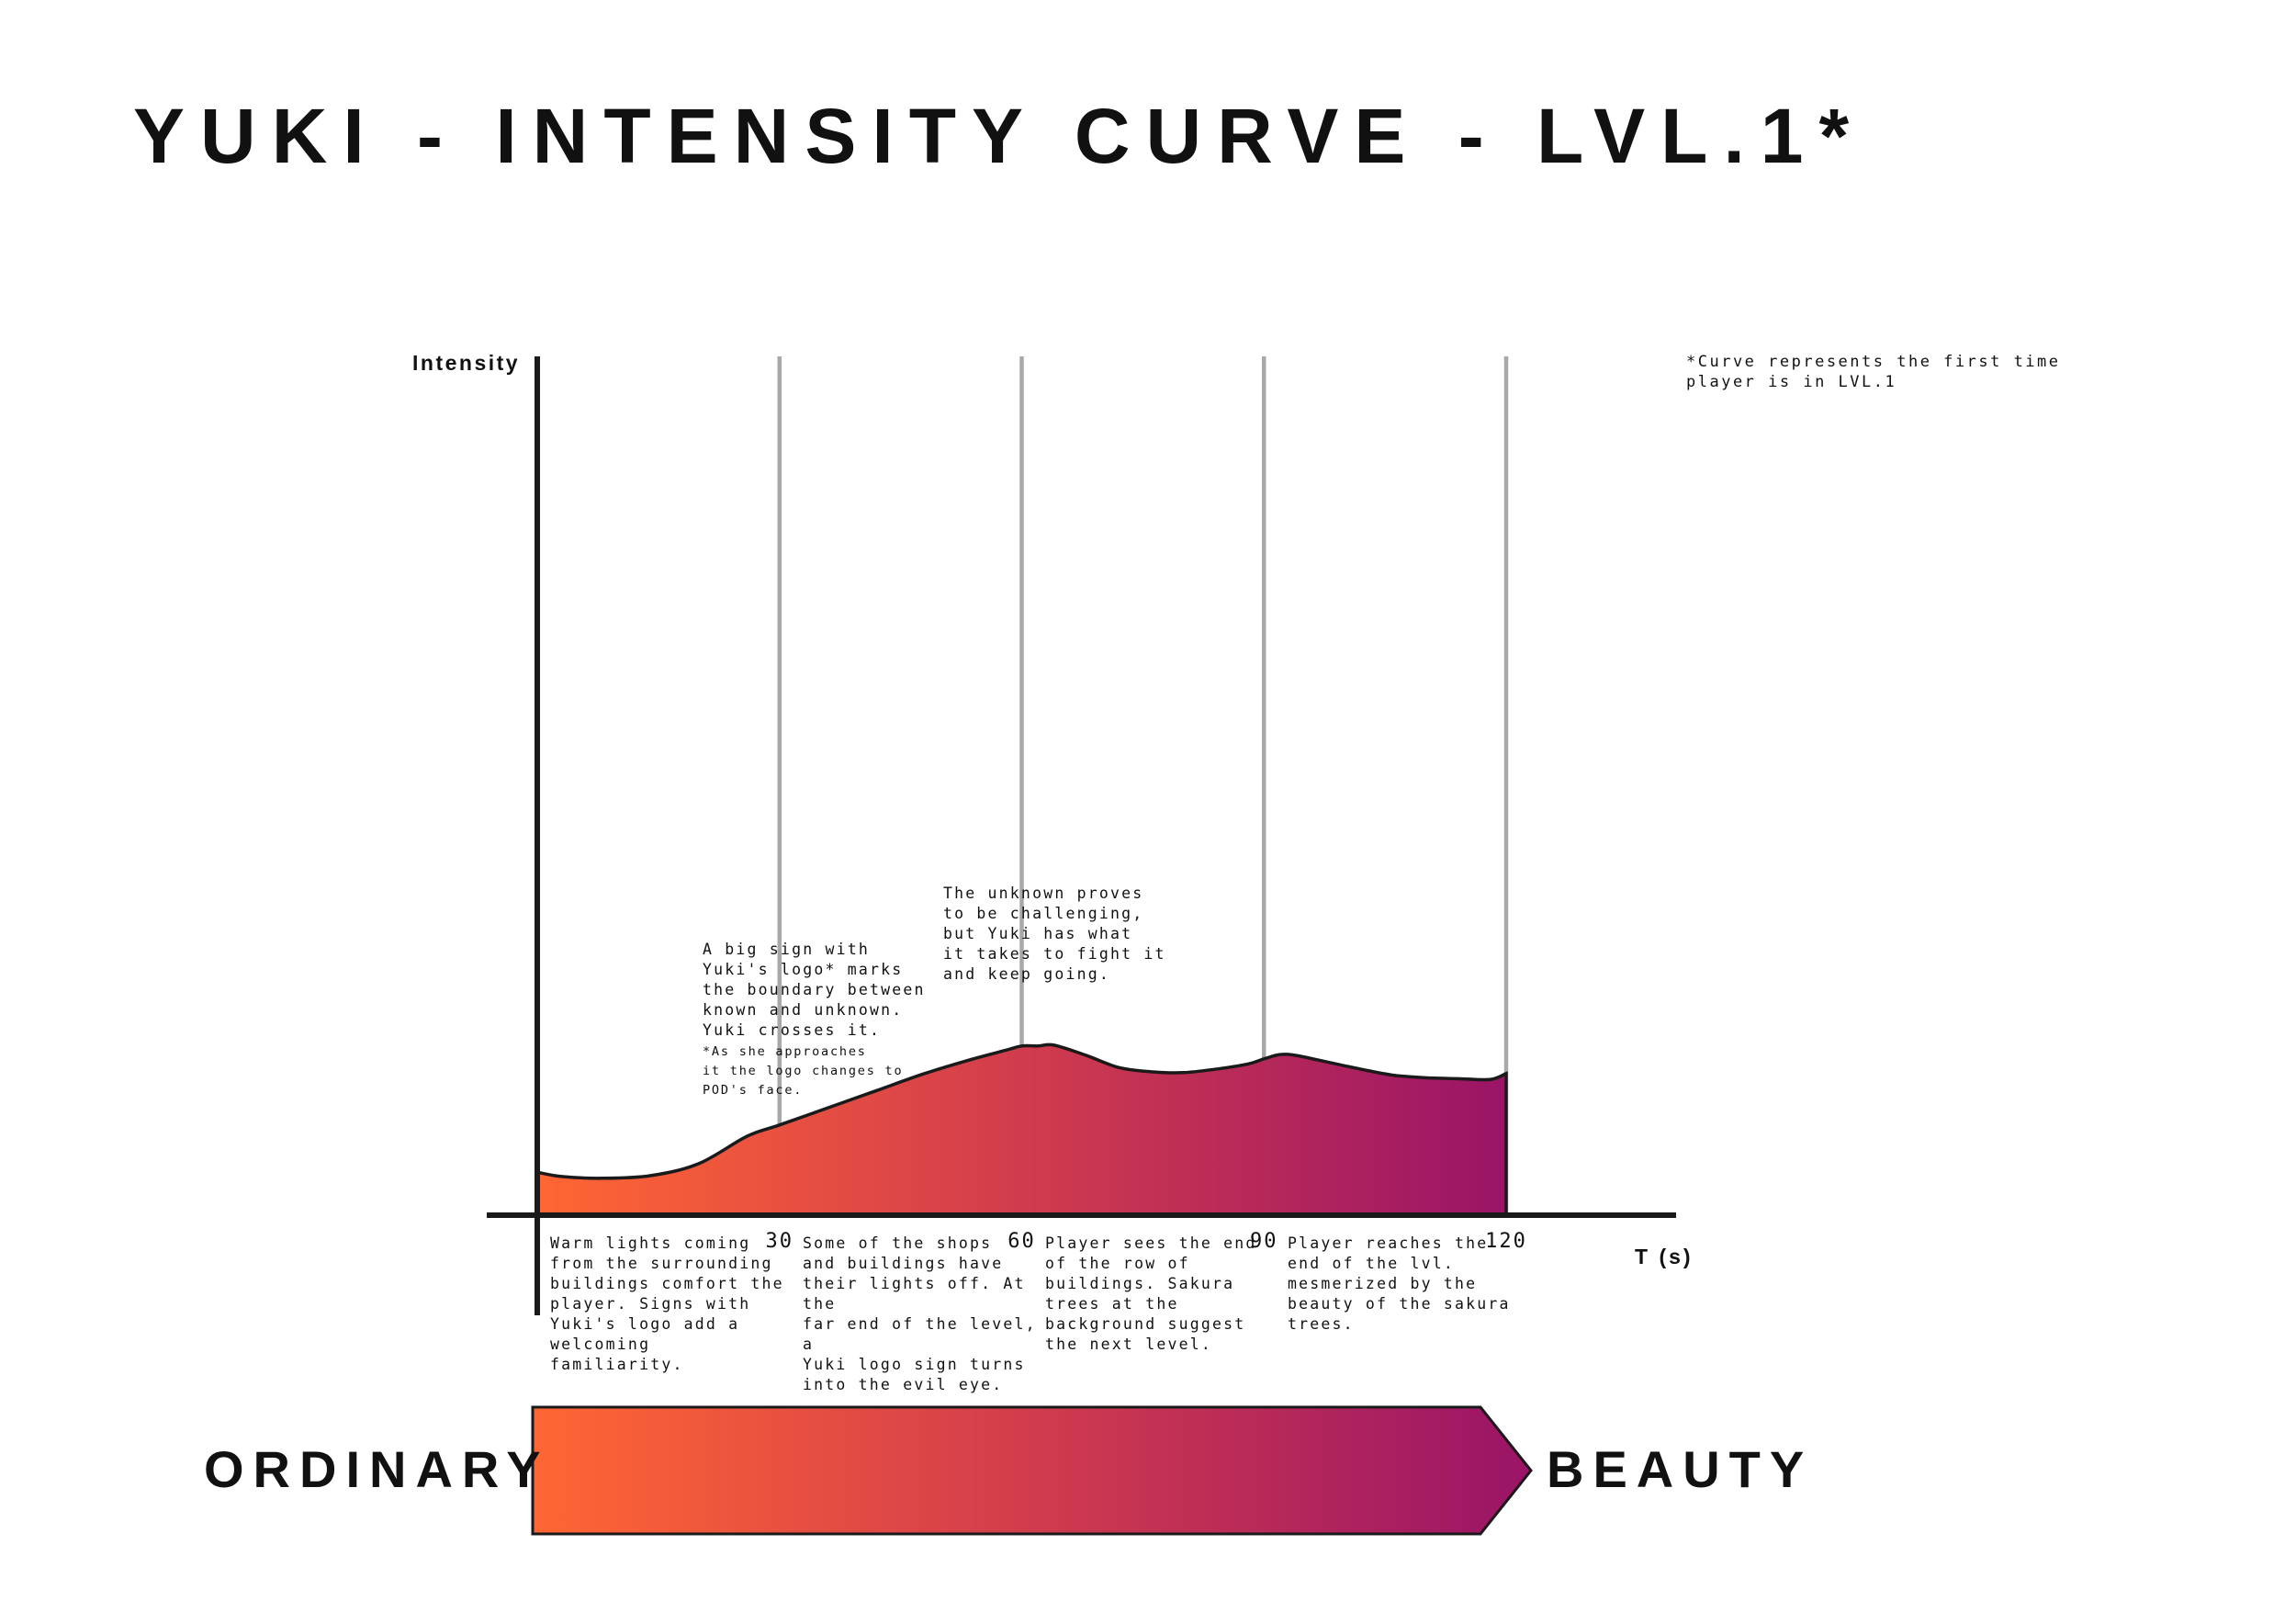  Describe the element at coordinates (466, 363) in the screenshot. I see `y-axis-label: Intensity` at that location.